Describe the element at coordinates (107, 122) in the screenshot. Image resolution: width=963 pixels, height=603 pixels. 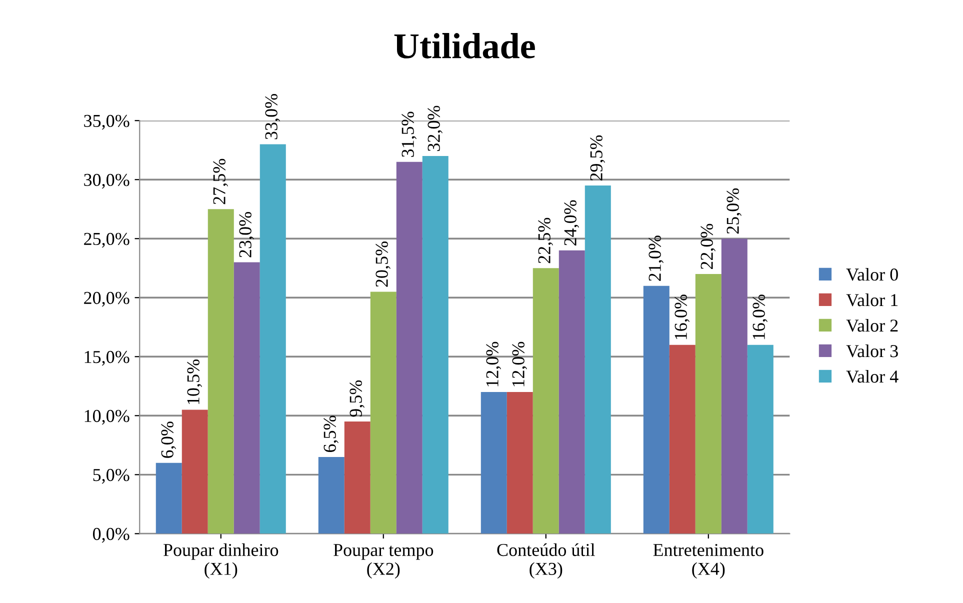
I see `y-tick-label: 35,0%` at that location.